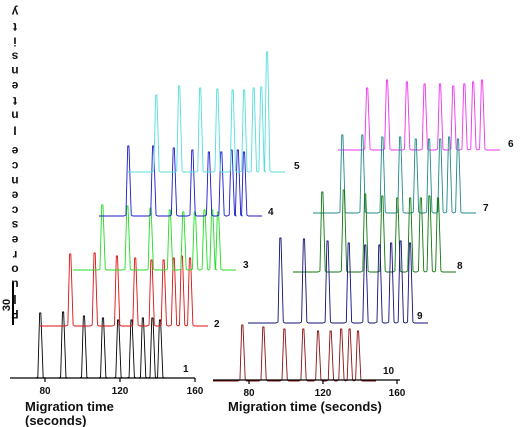 This screenshot has width=523, height=427. Describe the element at coordinates (14, 299) in the screenshot. I see `y-label-glyph: l` at that location.